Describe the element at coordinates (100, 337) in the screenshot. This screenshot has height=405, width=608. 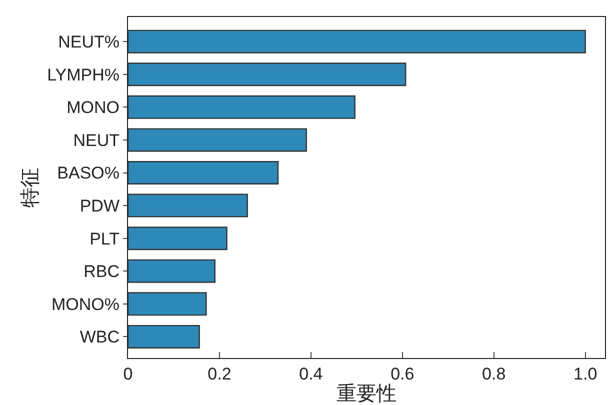
I see `y-tick-label: WBC` at that location.